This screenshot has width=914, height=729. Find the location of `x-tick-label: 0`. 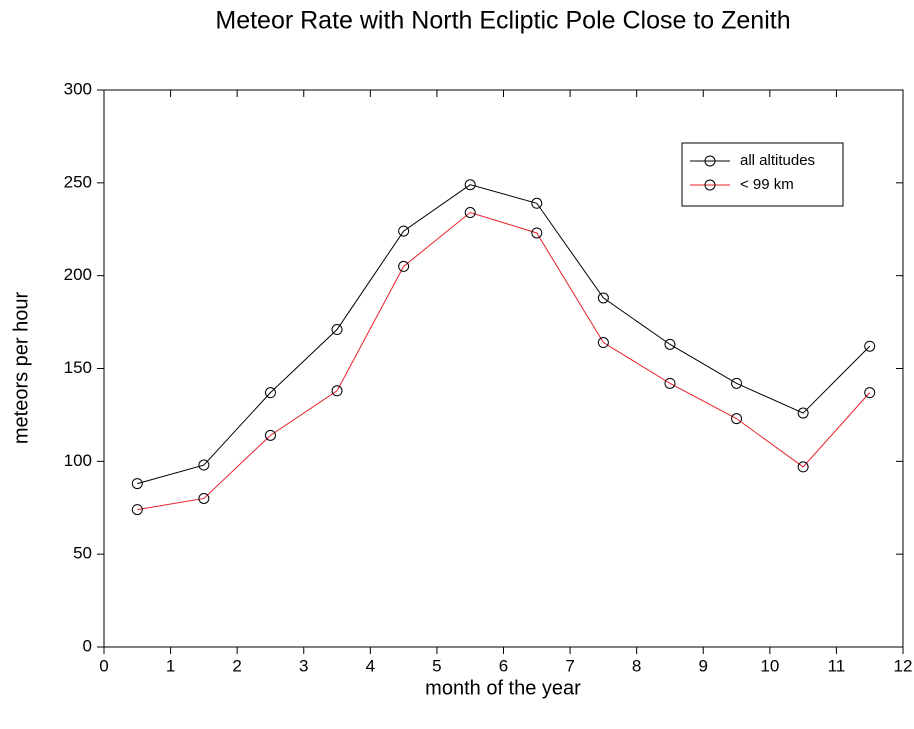

x-tick-label: 0 is located at coordinates (103, 665).